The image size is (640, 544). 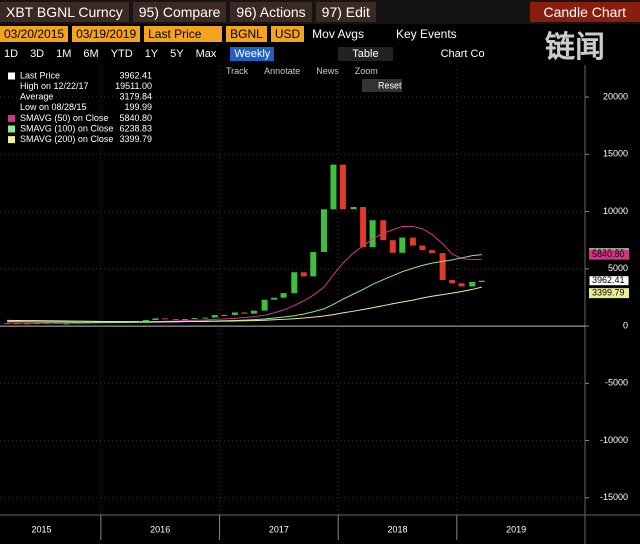 I want to click on chart-type: Candle Chart, so click(x=584, y=12).